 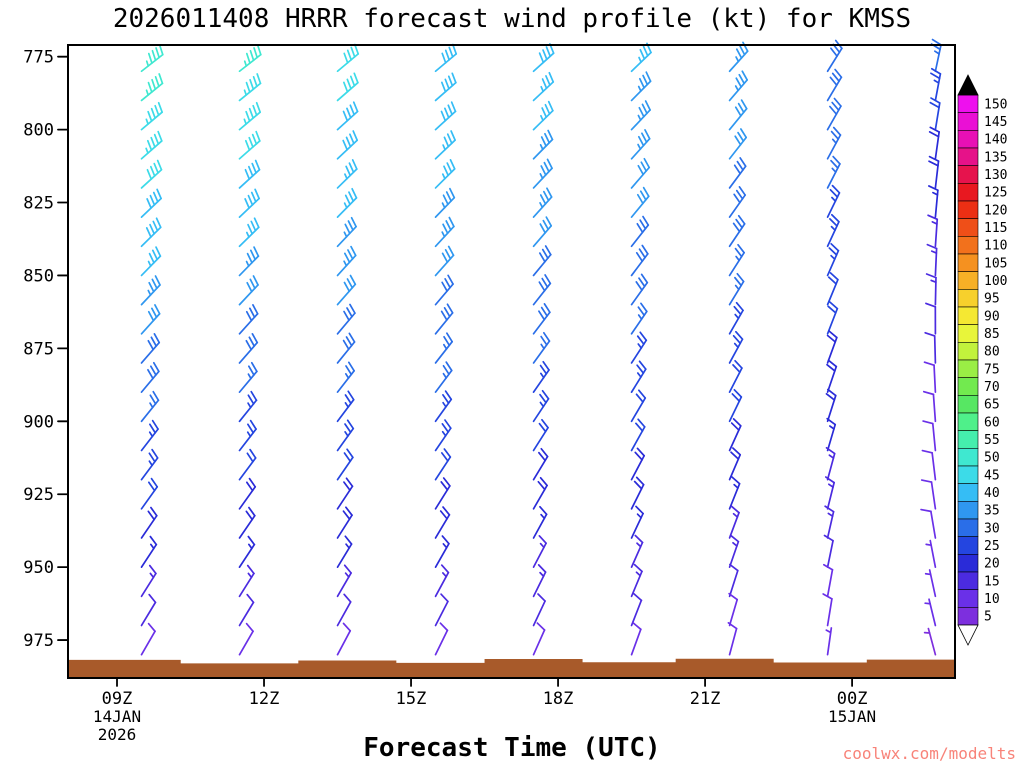 I want to click on svg-text: 18Z, so click(x=558, y=699).